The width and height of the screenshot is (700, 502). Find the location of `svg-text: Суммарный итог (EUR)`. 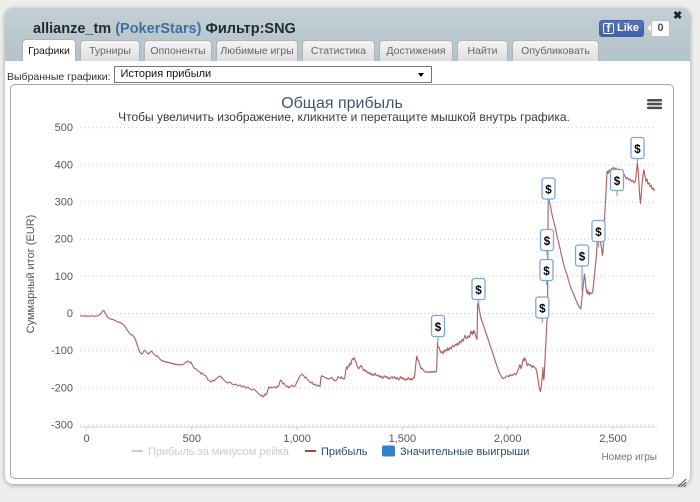

svg-text: Суммарный итог (EUR) is located at coordinates (31, 274).